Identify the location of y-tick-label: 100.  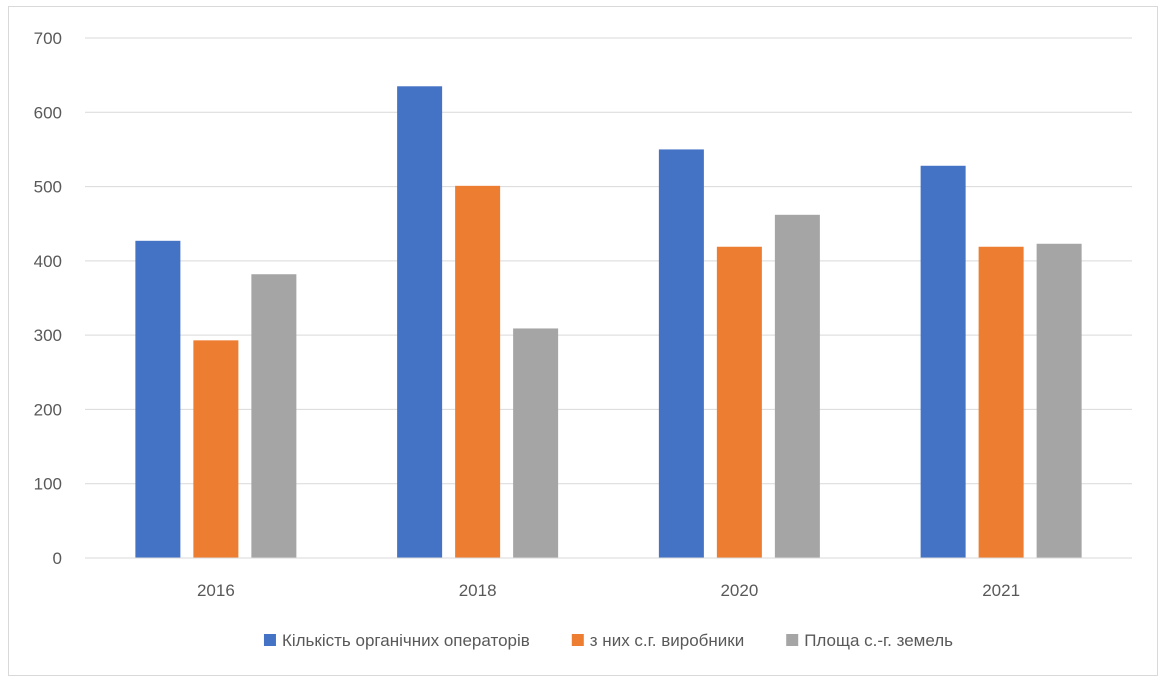
(48, 484).